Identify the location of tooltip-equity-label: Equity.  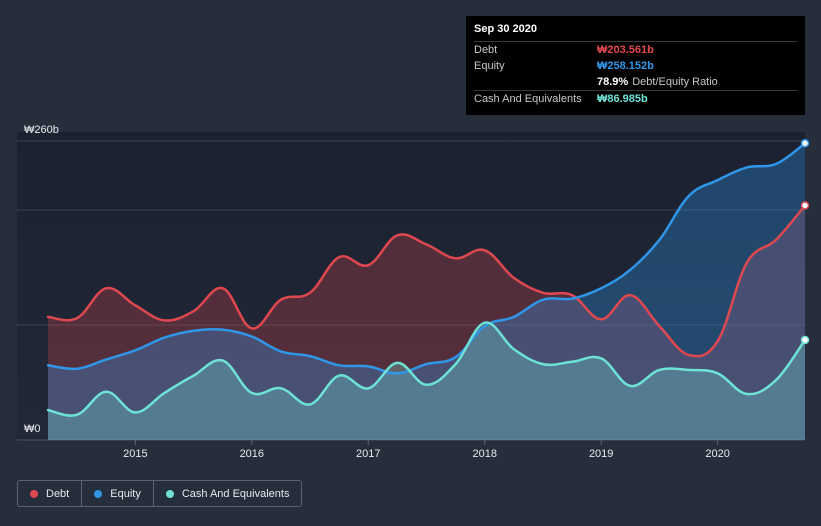
(489, 66).